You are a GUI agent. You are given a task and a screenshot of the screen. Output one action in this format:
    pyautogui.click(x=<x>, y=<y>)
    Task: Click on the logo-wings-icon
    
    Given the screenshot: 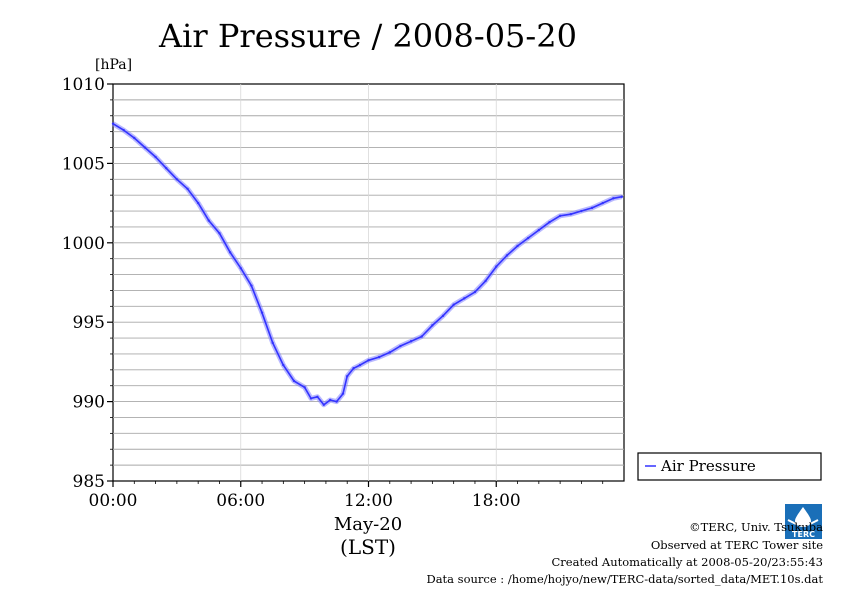 What is the action you would take?
    pyautogui.click(x=803, y=522)
    